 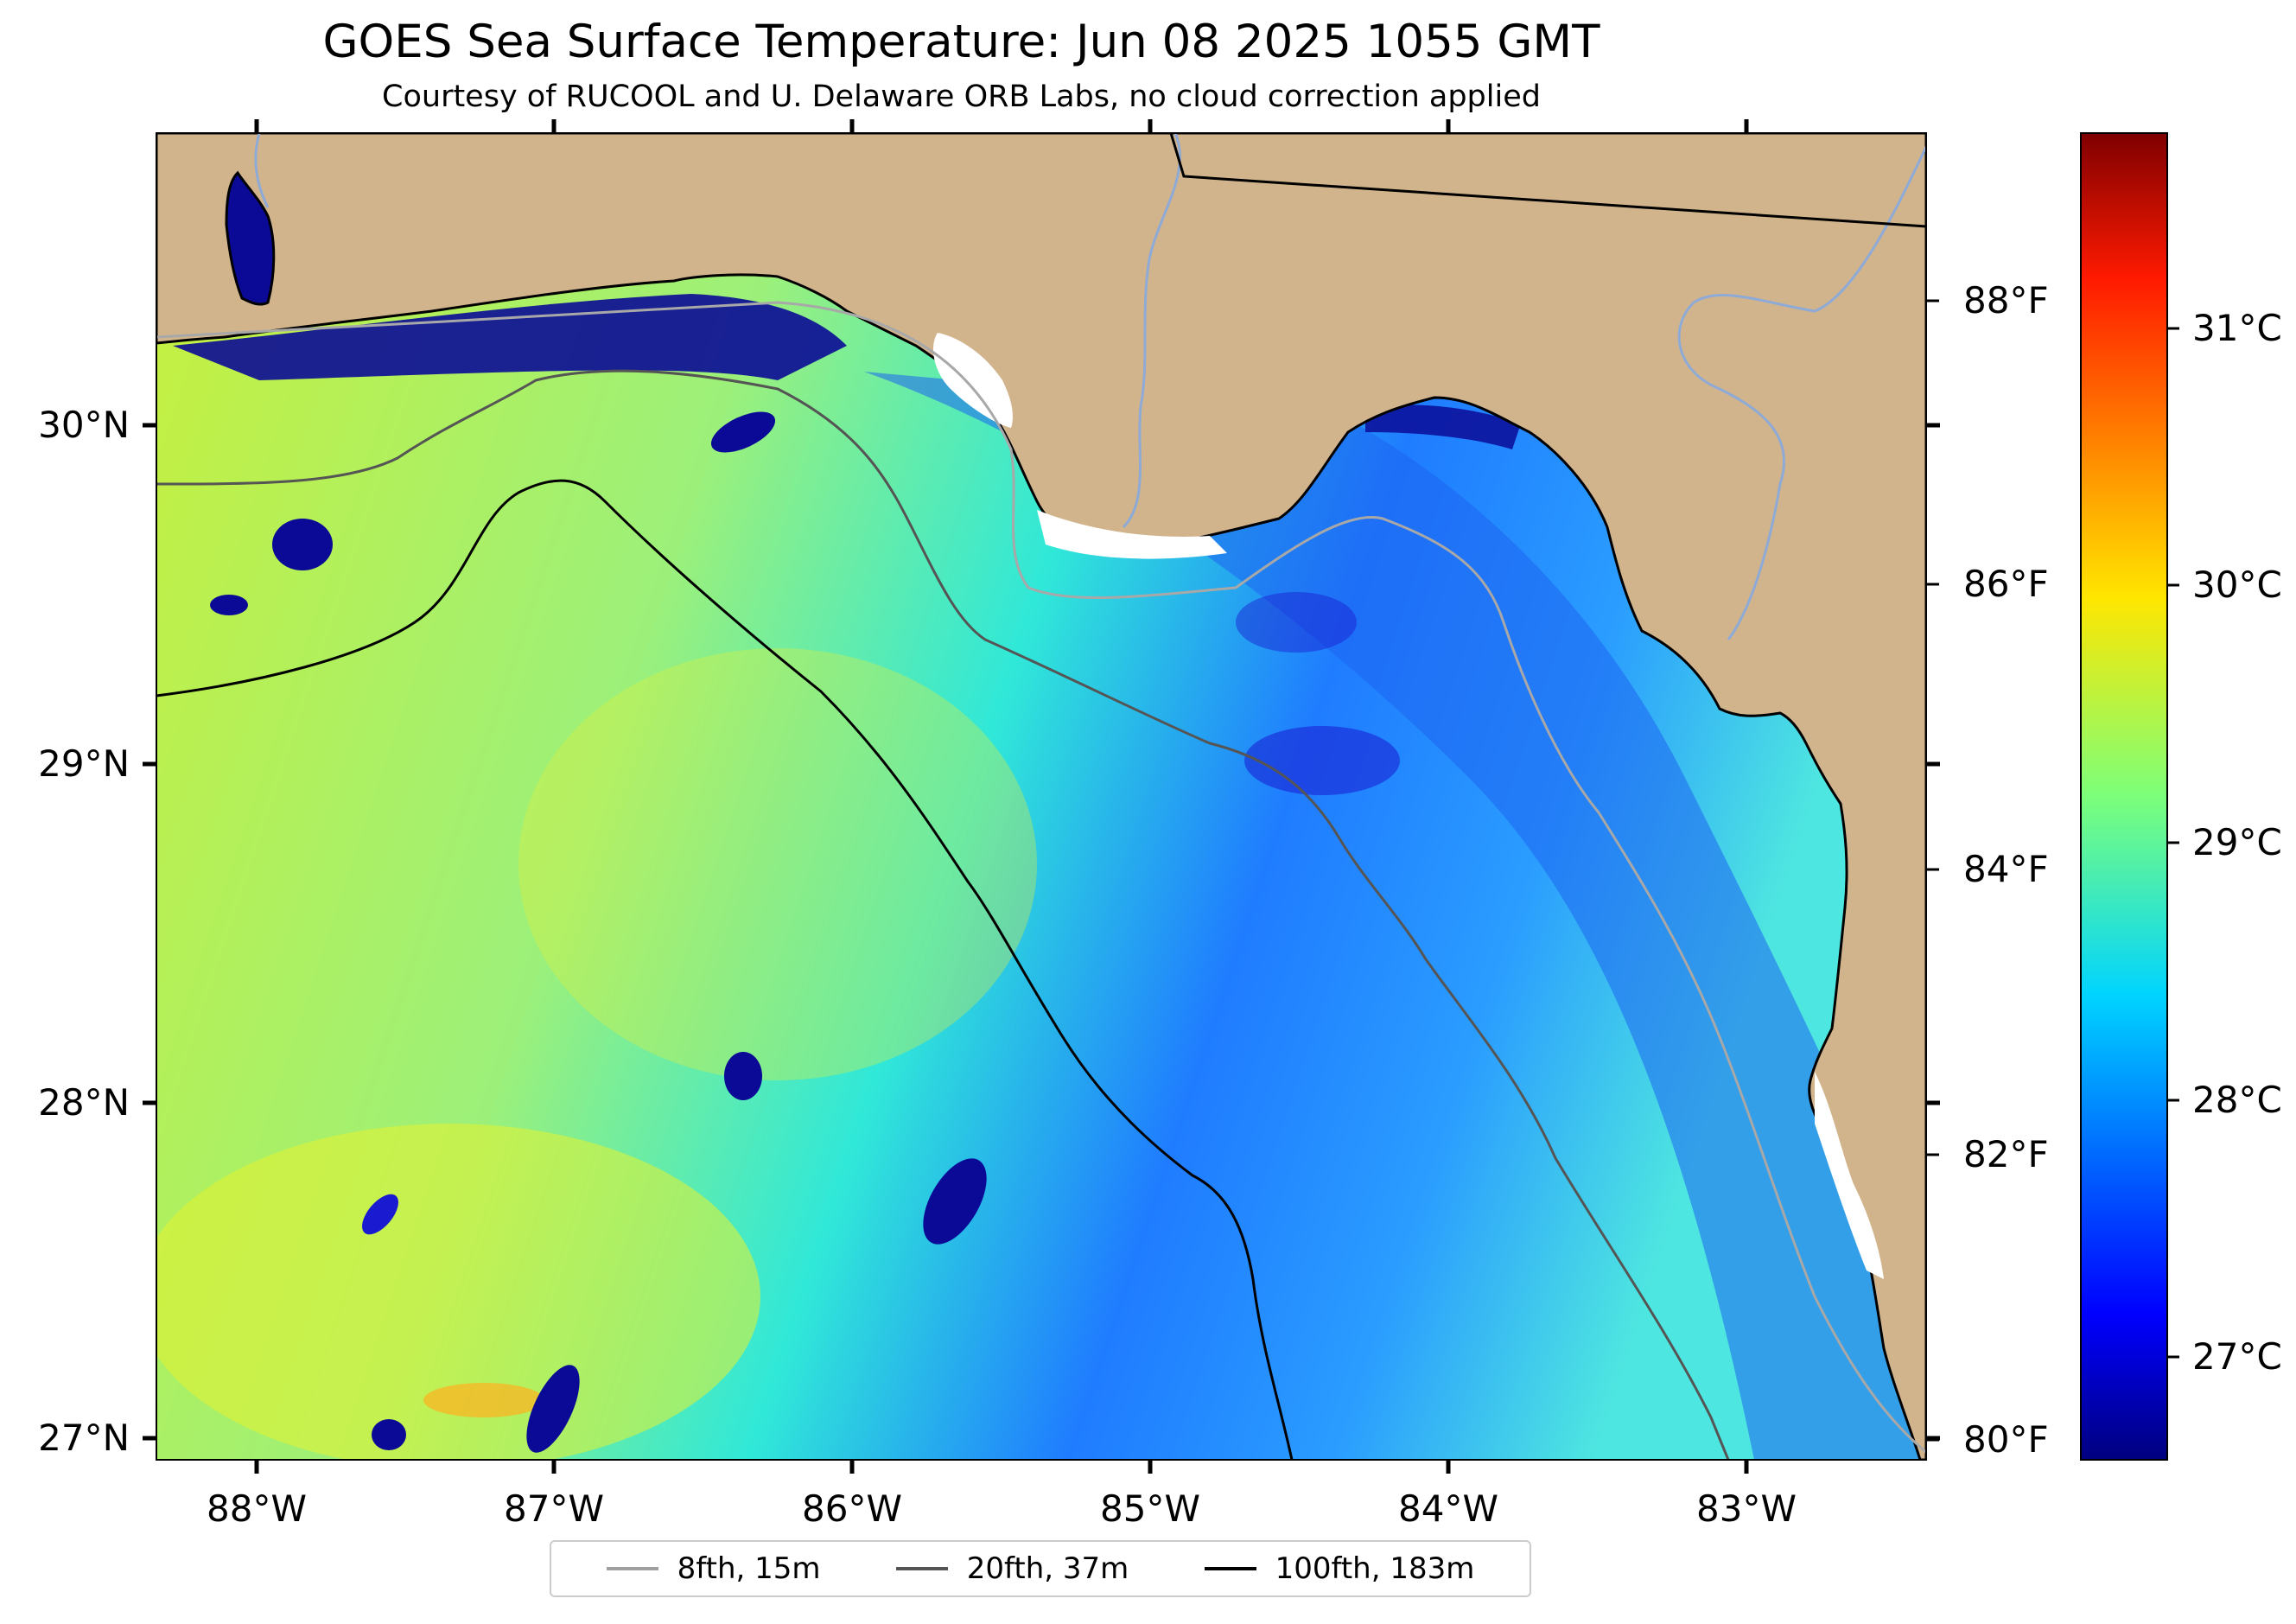 I want to click on fahrenheit-label: 84°F, so click(x=2006, y=869).